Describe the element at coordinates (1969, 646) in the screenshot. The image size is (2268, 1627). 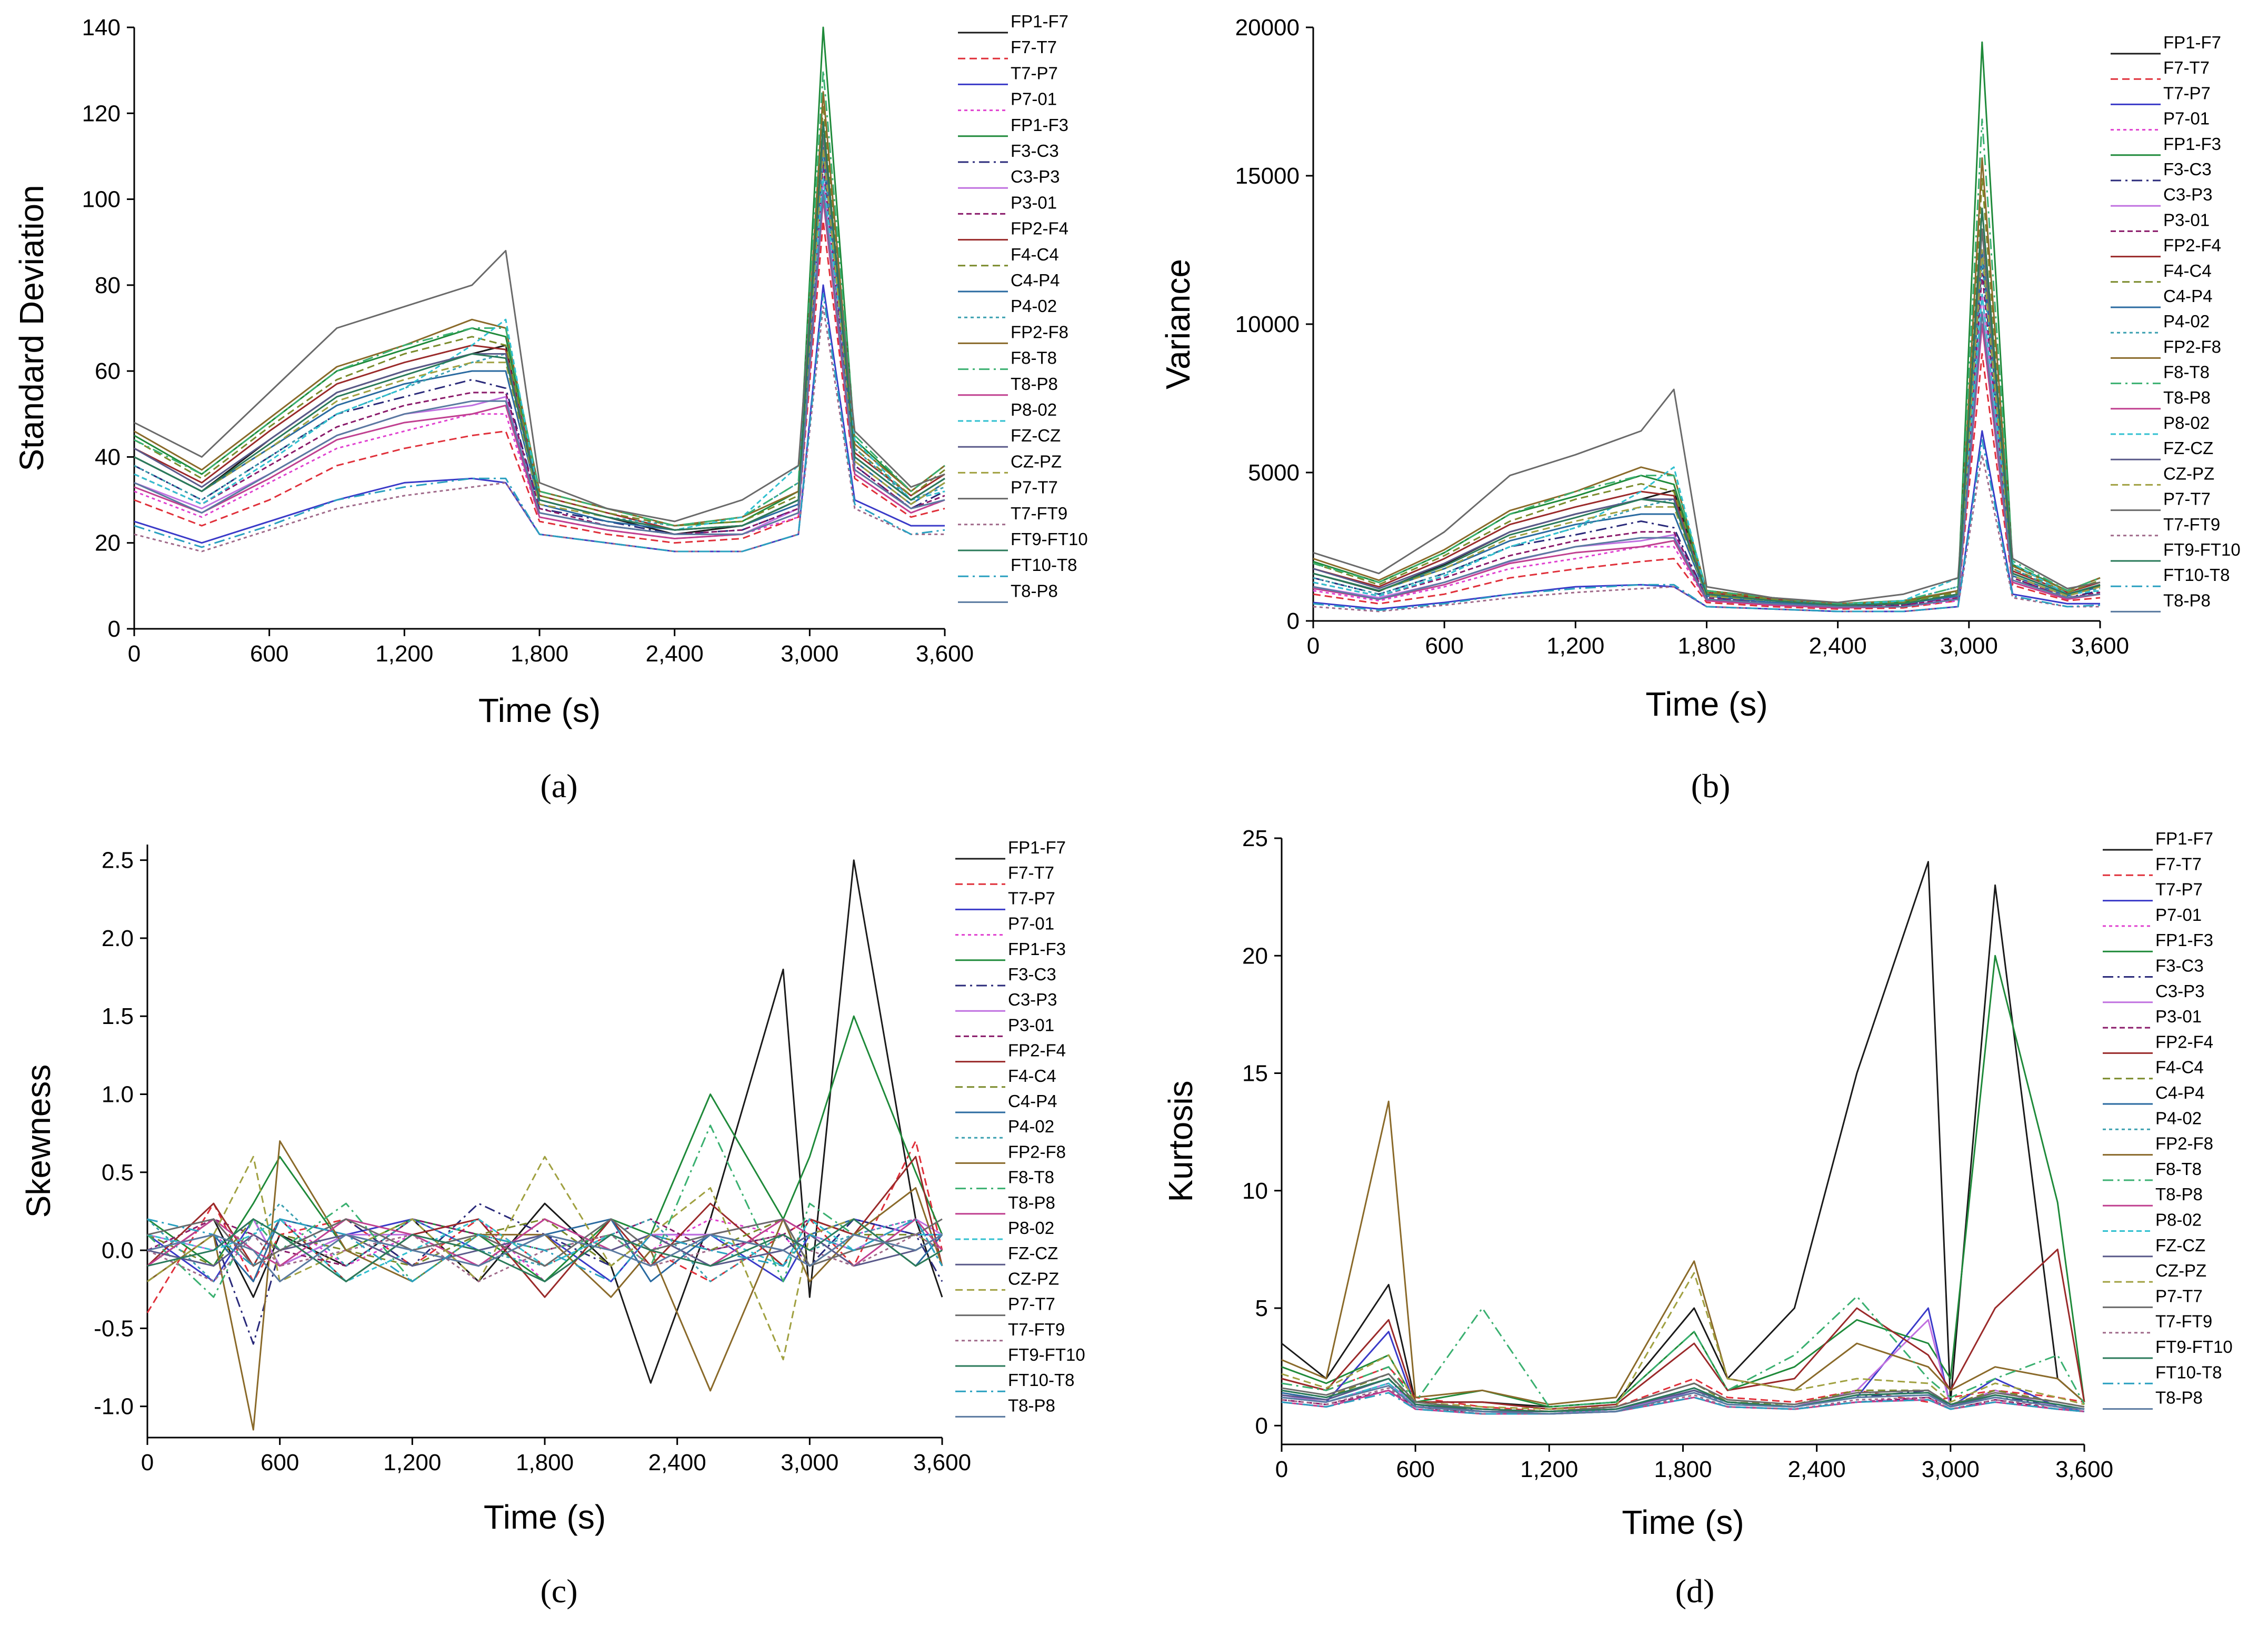
I see `x-tick-label: 3,000` at that location.